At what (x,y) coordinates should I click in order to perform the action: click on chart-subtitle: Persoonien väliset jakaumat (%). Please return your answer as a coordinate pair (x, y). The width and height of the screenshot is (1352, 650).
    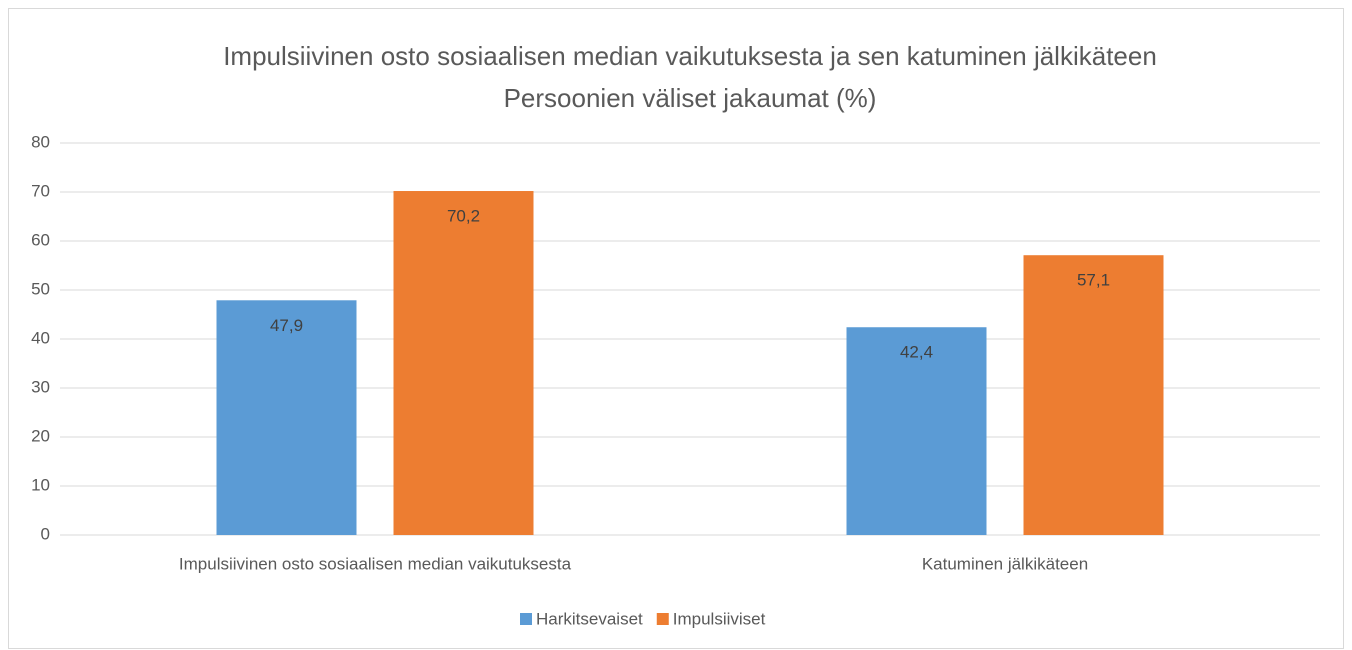
    Looking at the image, I should click on (690, 98).